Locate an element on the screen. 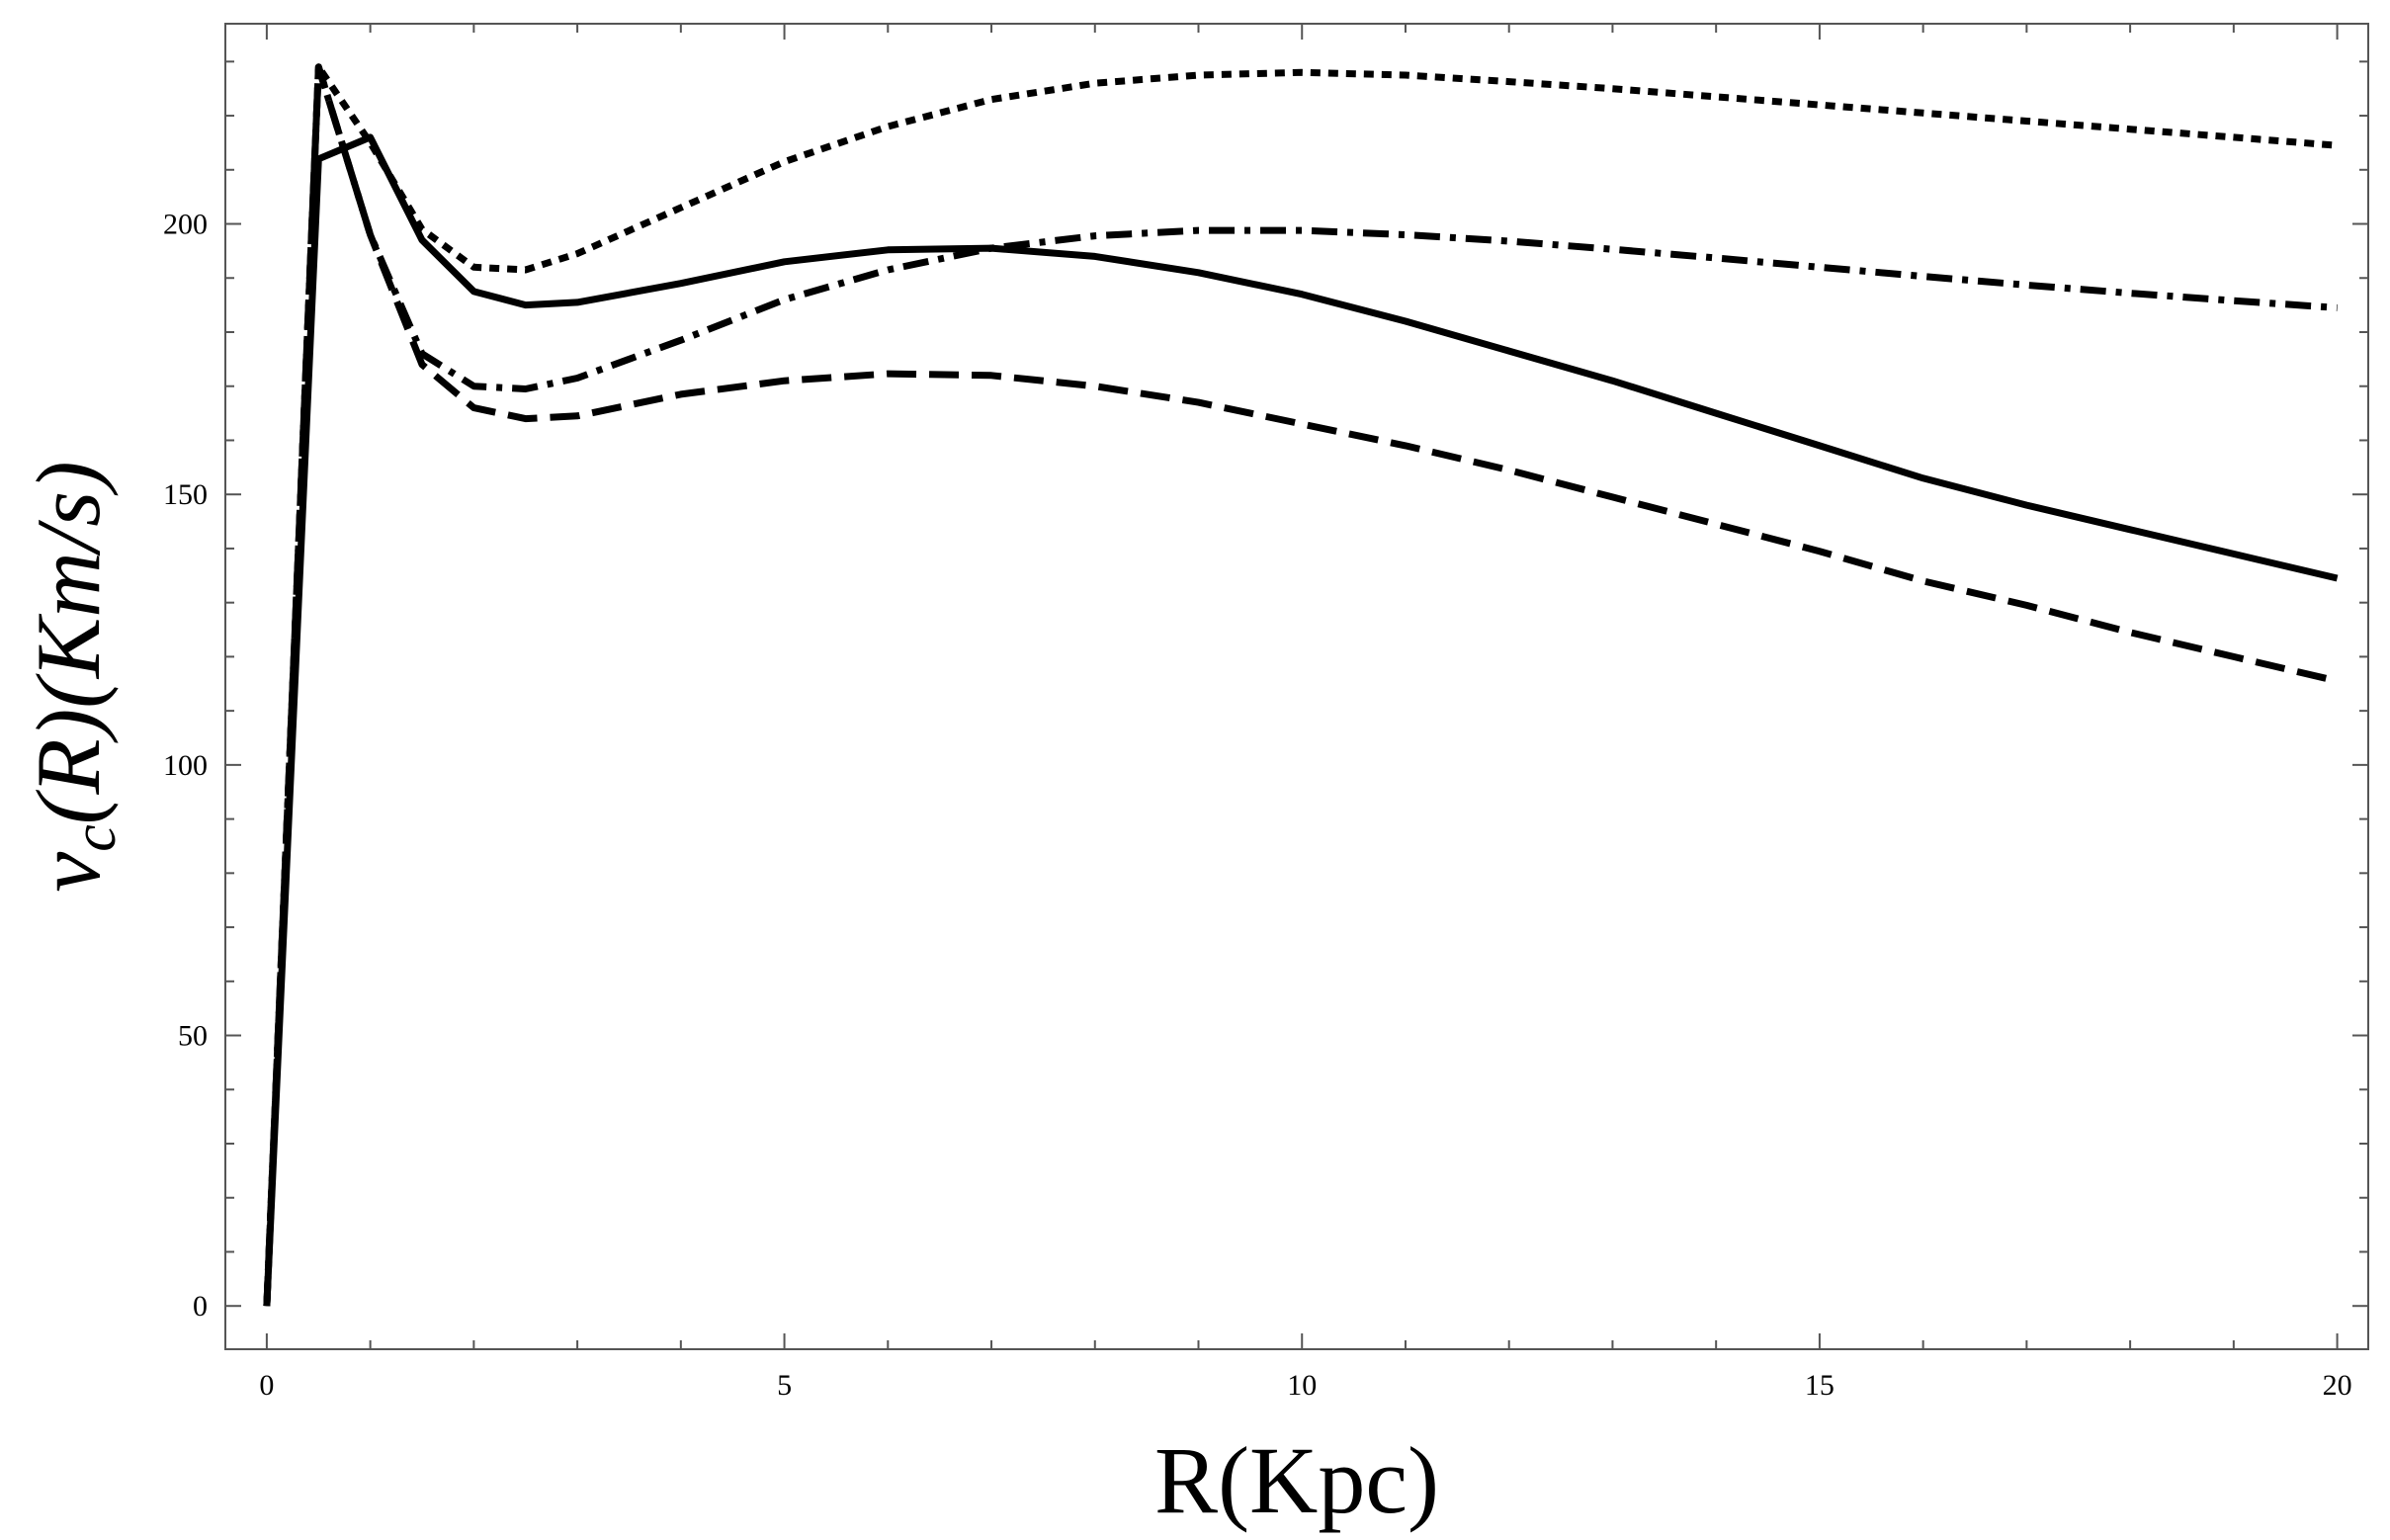  y-axis-title-sub: c is located at coordinates (94, 838).